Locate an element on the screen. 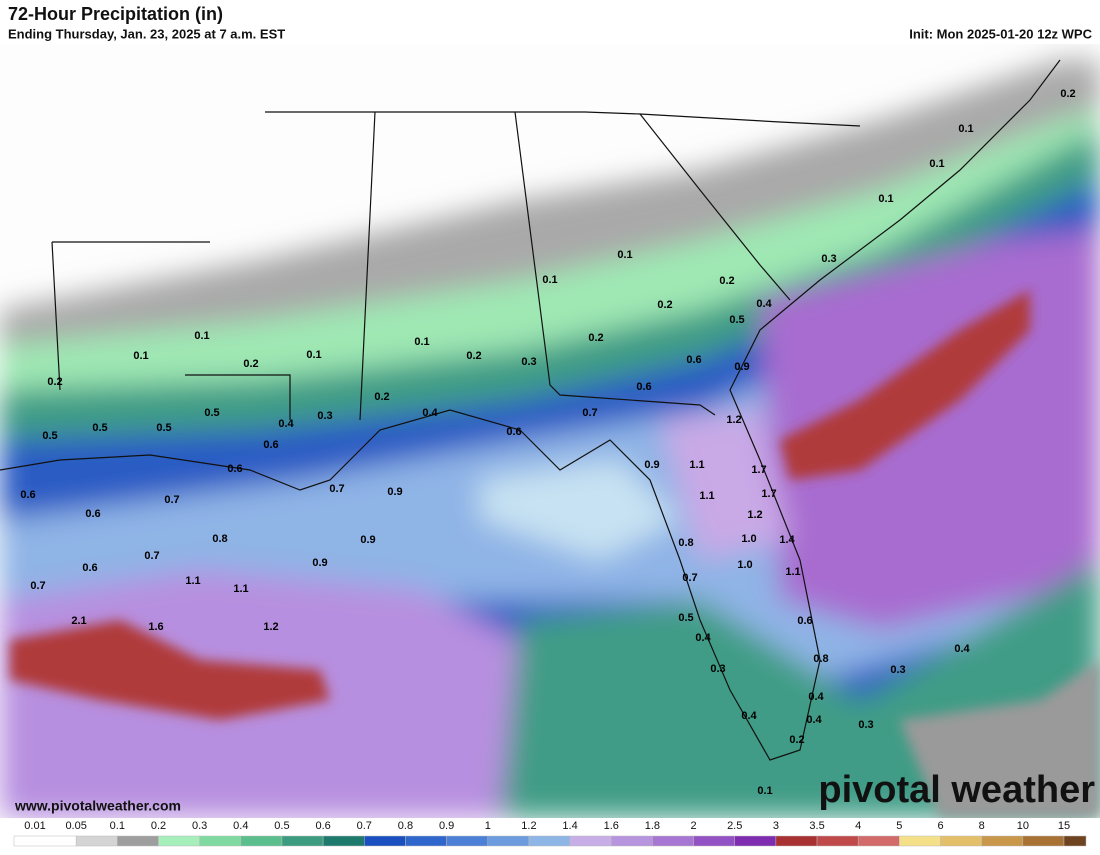 Image resolution: width=1100 pixels, height=855 pixels. colorbar-label: 0.3 is located at coordinates (199, 826).